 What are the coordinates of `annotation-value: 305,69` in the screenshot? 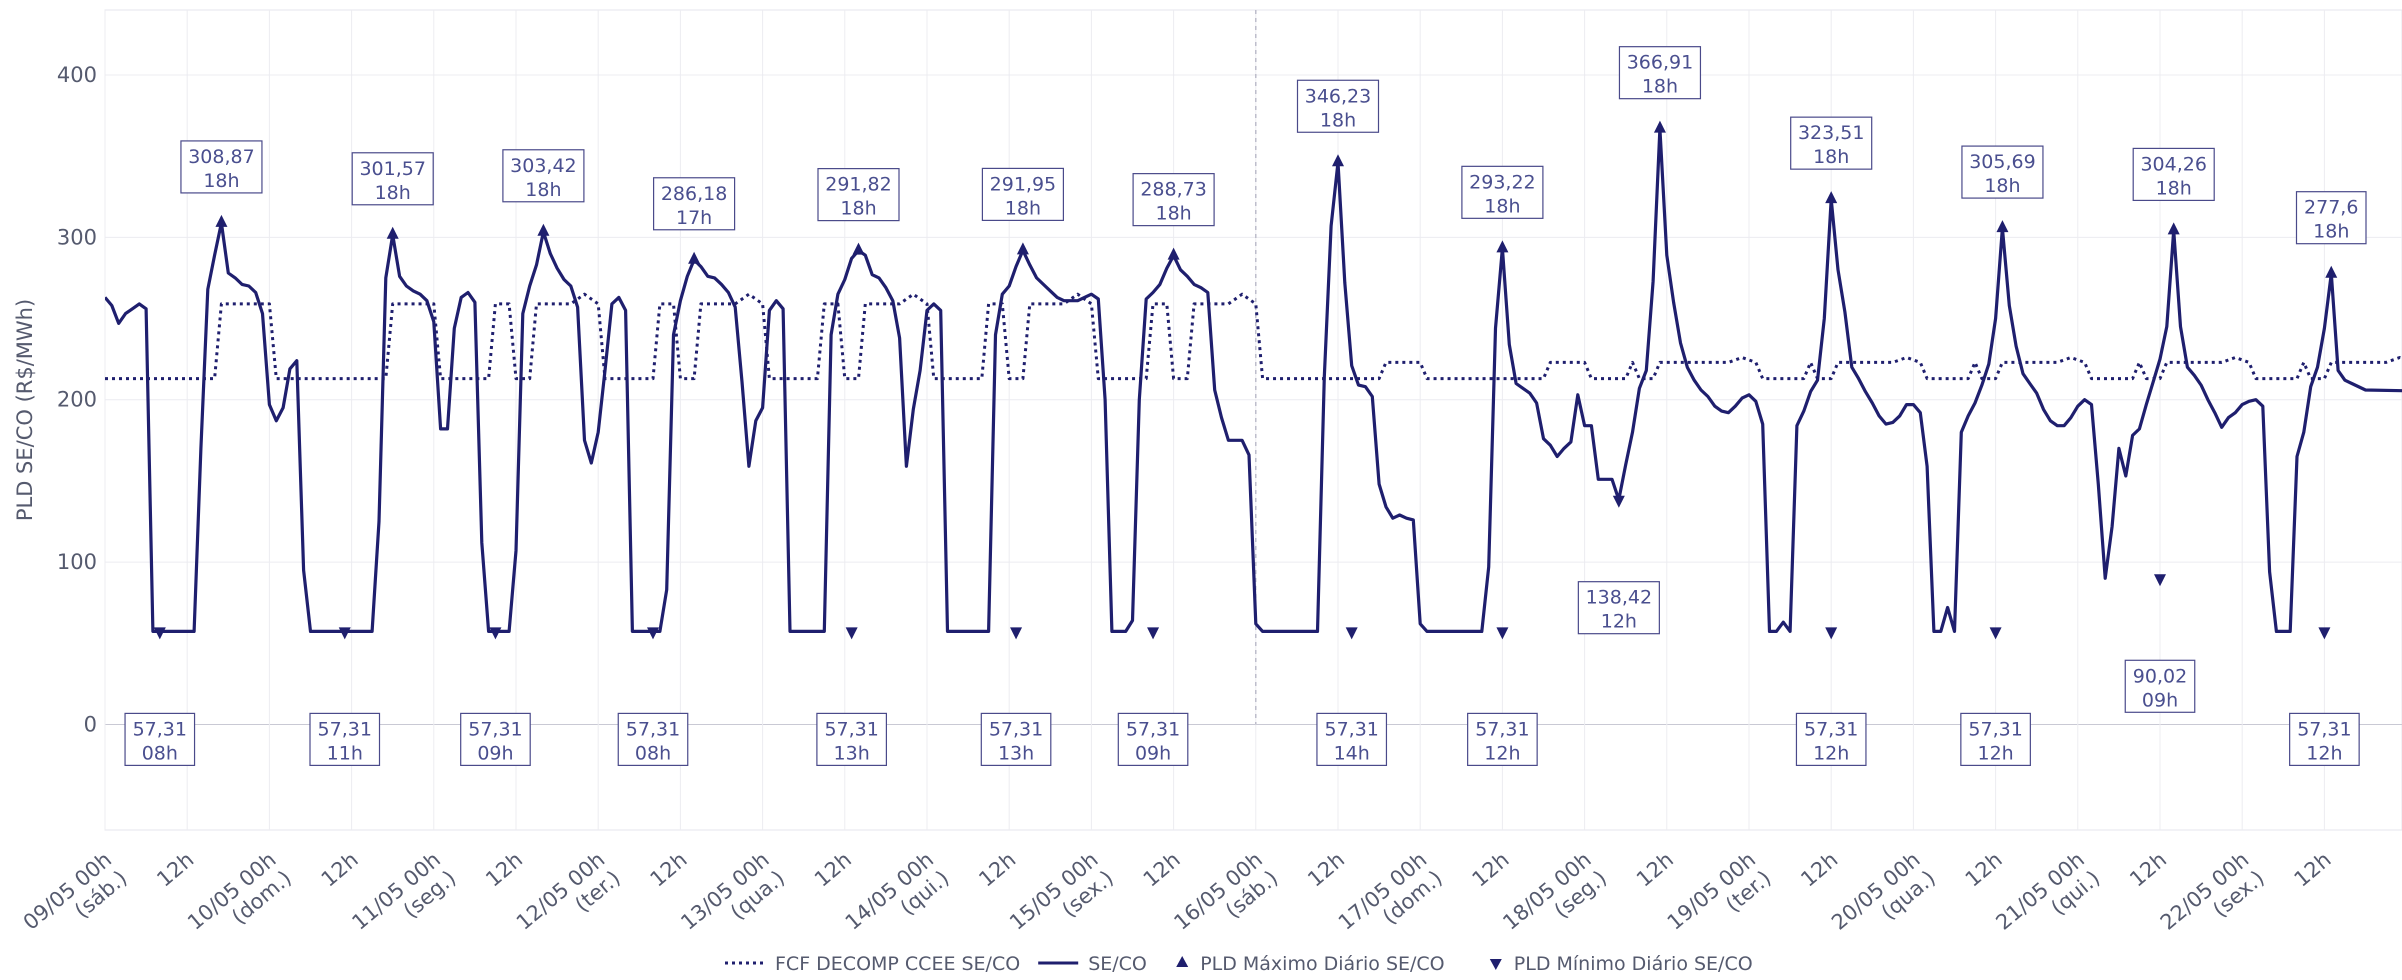 It's located at (2002, 162).